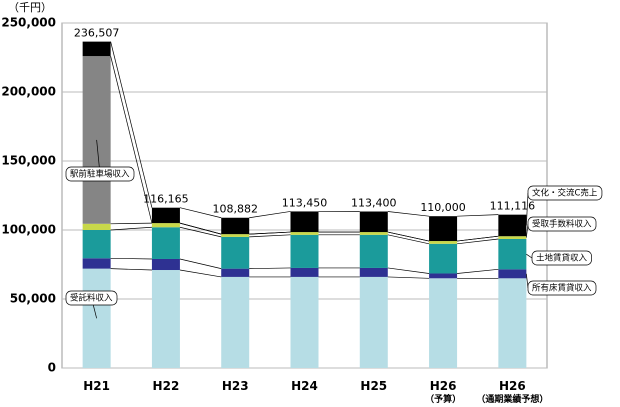 The height and width of the screenshot is (407, 620). I want to click on legend-item: 文化・交流C売上, so click(564, 205).